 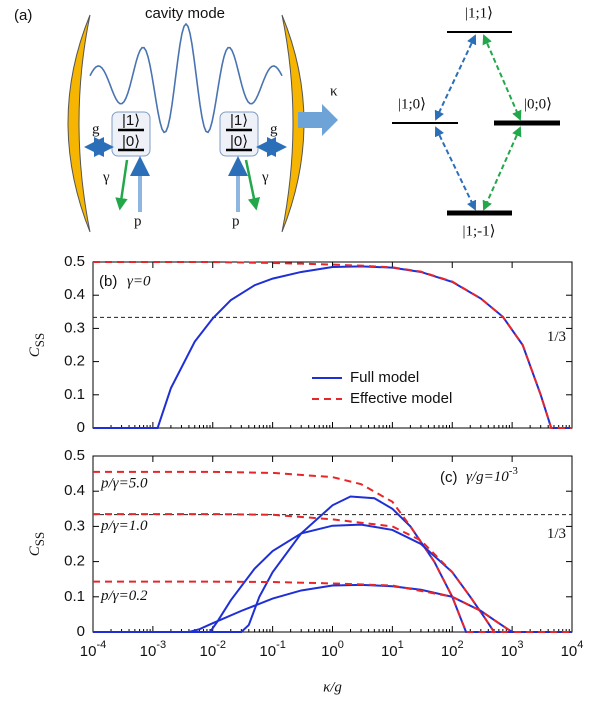 I want to click on x-tick-label: 10⁻¹, so click(x=272, y=649).